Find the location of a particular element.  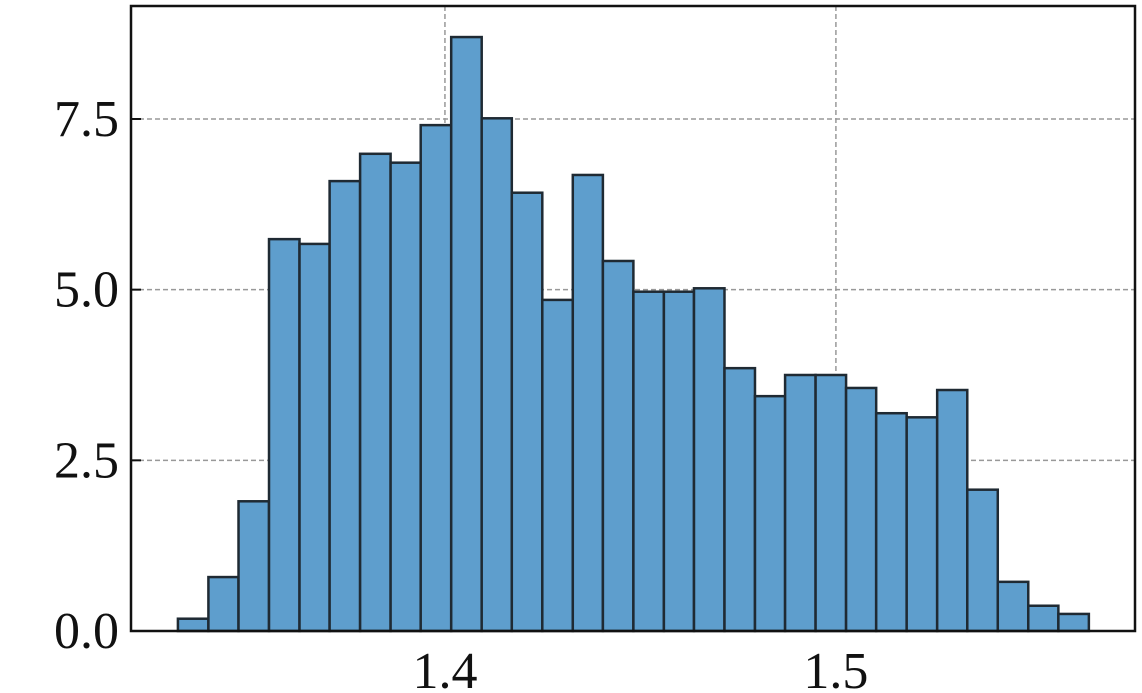

x-tick-label: 1.5 is located at coordinates (835, 668).